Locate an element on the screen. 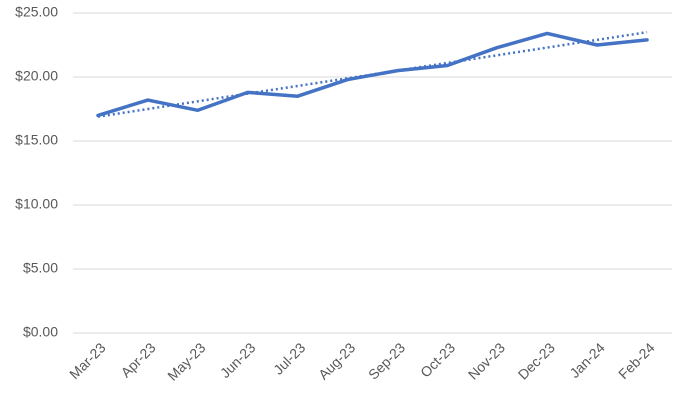 The image size is (678, 408). x-tick-label: Nov-23 is located at coordinates (486, 360).